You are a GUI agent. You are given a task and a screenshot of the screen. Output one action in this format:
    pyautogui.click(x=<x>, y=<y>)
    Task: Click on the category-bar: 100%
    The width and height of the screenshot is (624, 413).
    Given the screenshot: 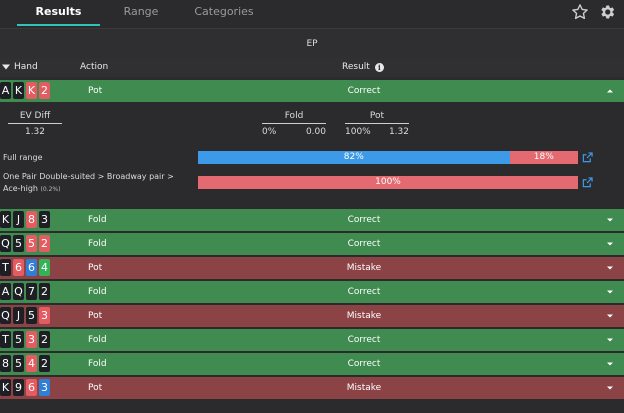 What is the action you would take?
    pyautogui.click(x=388, y=182)
    